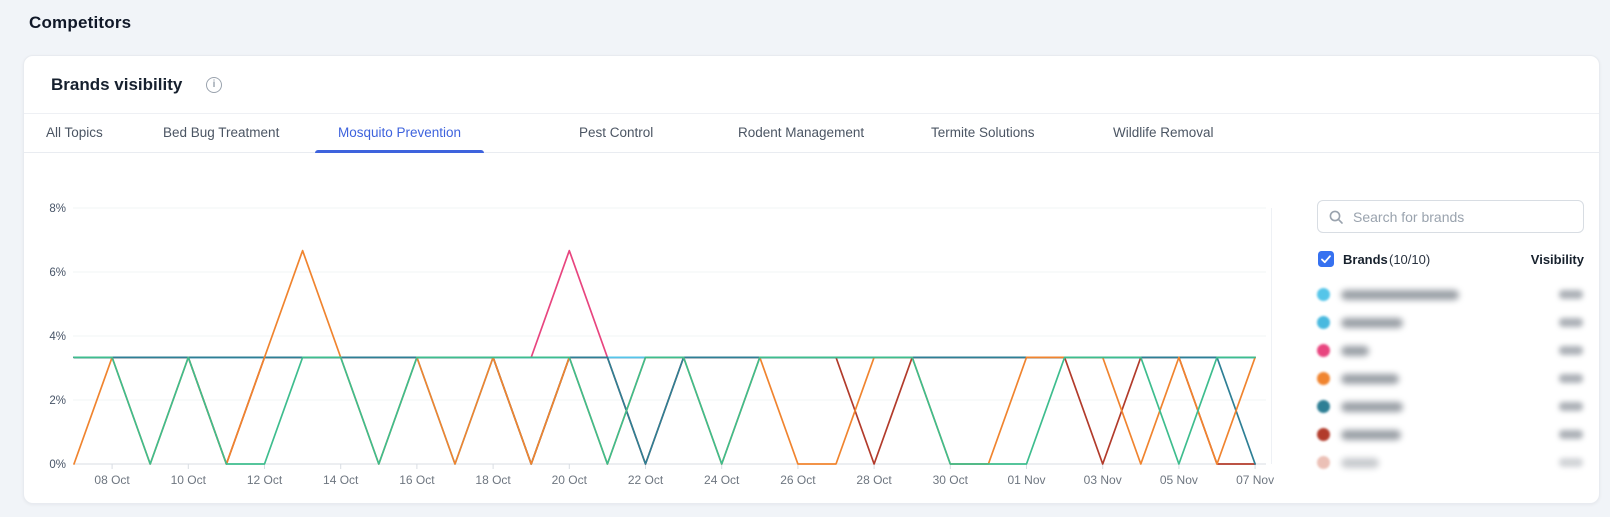 This screenshot has height=517, width=1610. Describe the element at coordinates (1450, 262) in the screenshot. I see `brands-list-header: Brands (10/10) Visibility` at that location.